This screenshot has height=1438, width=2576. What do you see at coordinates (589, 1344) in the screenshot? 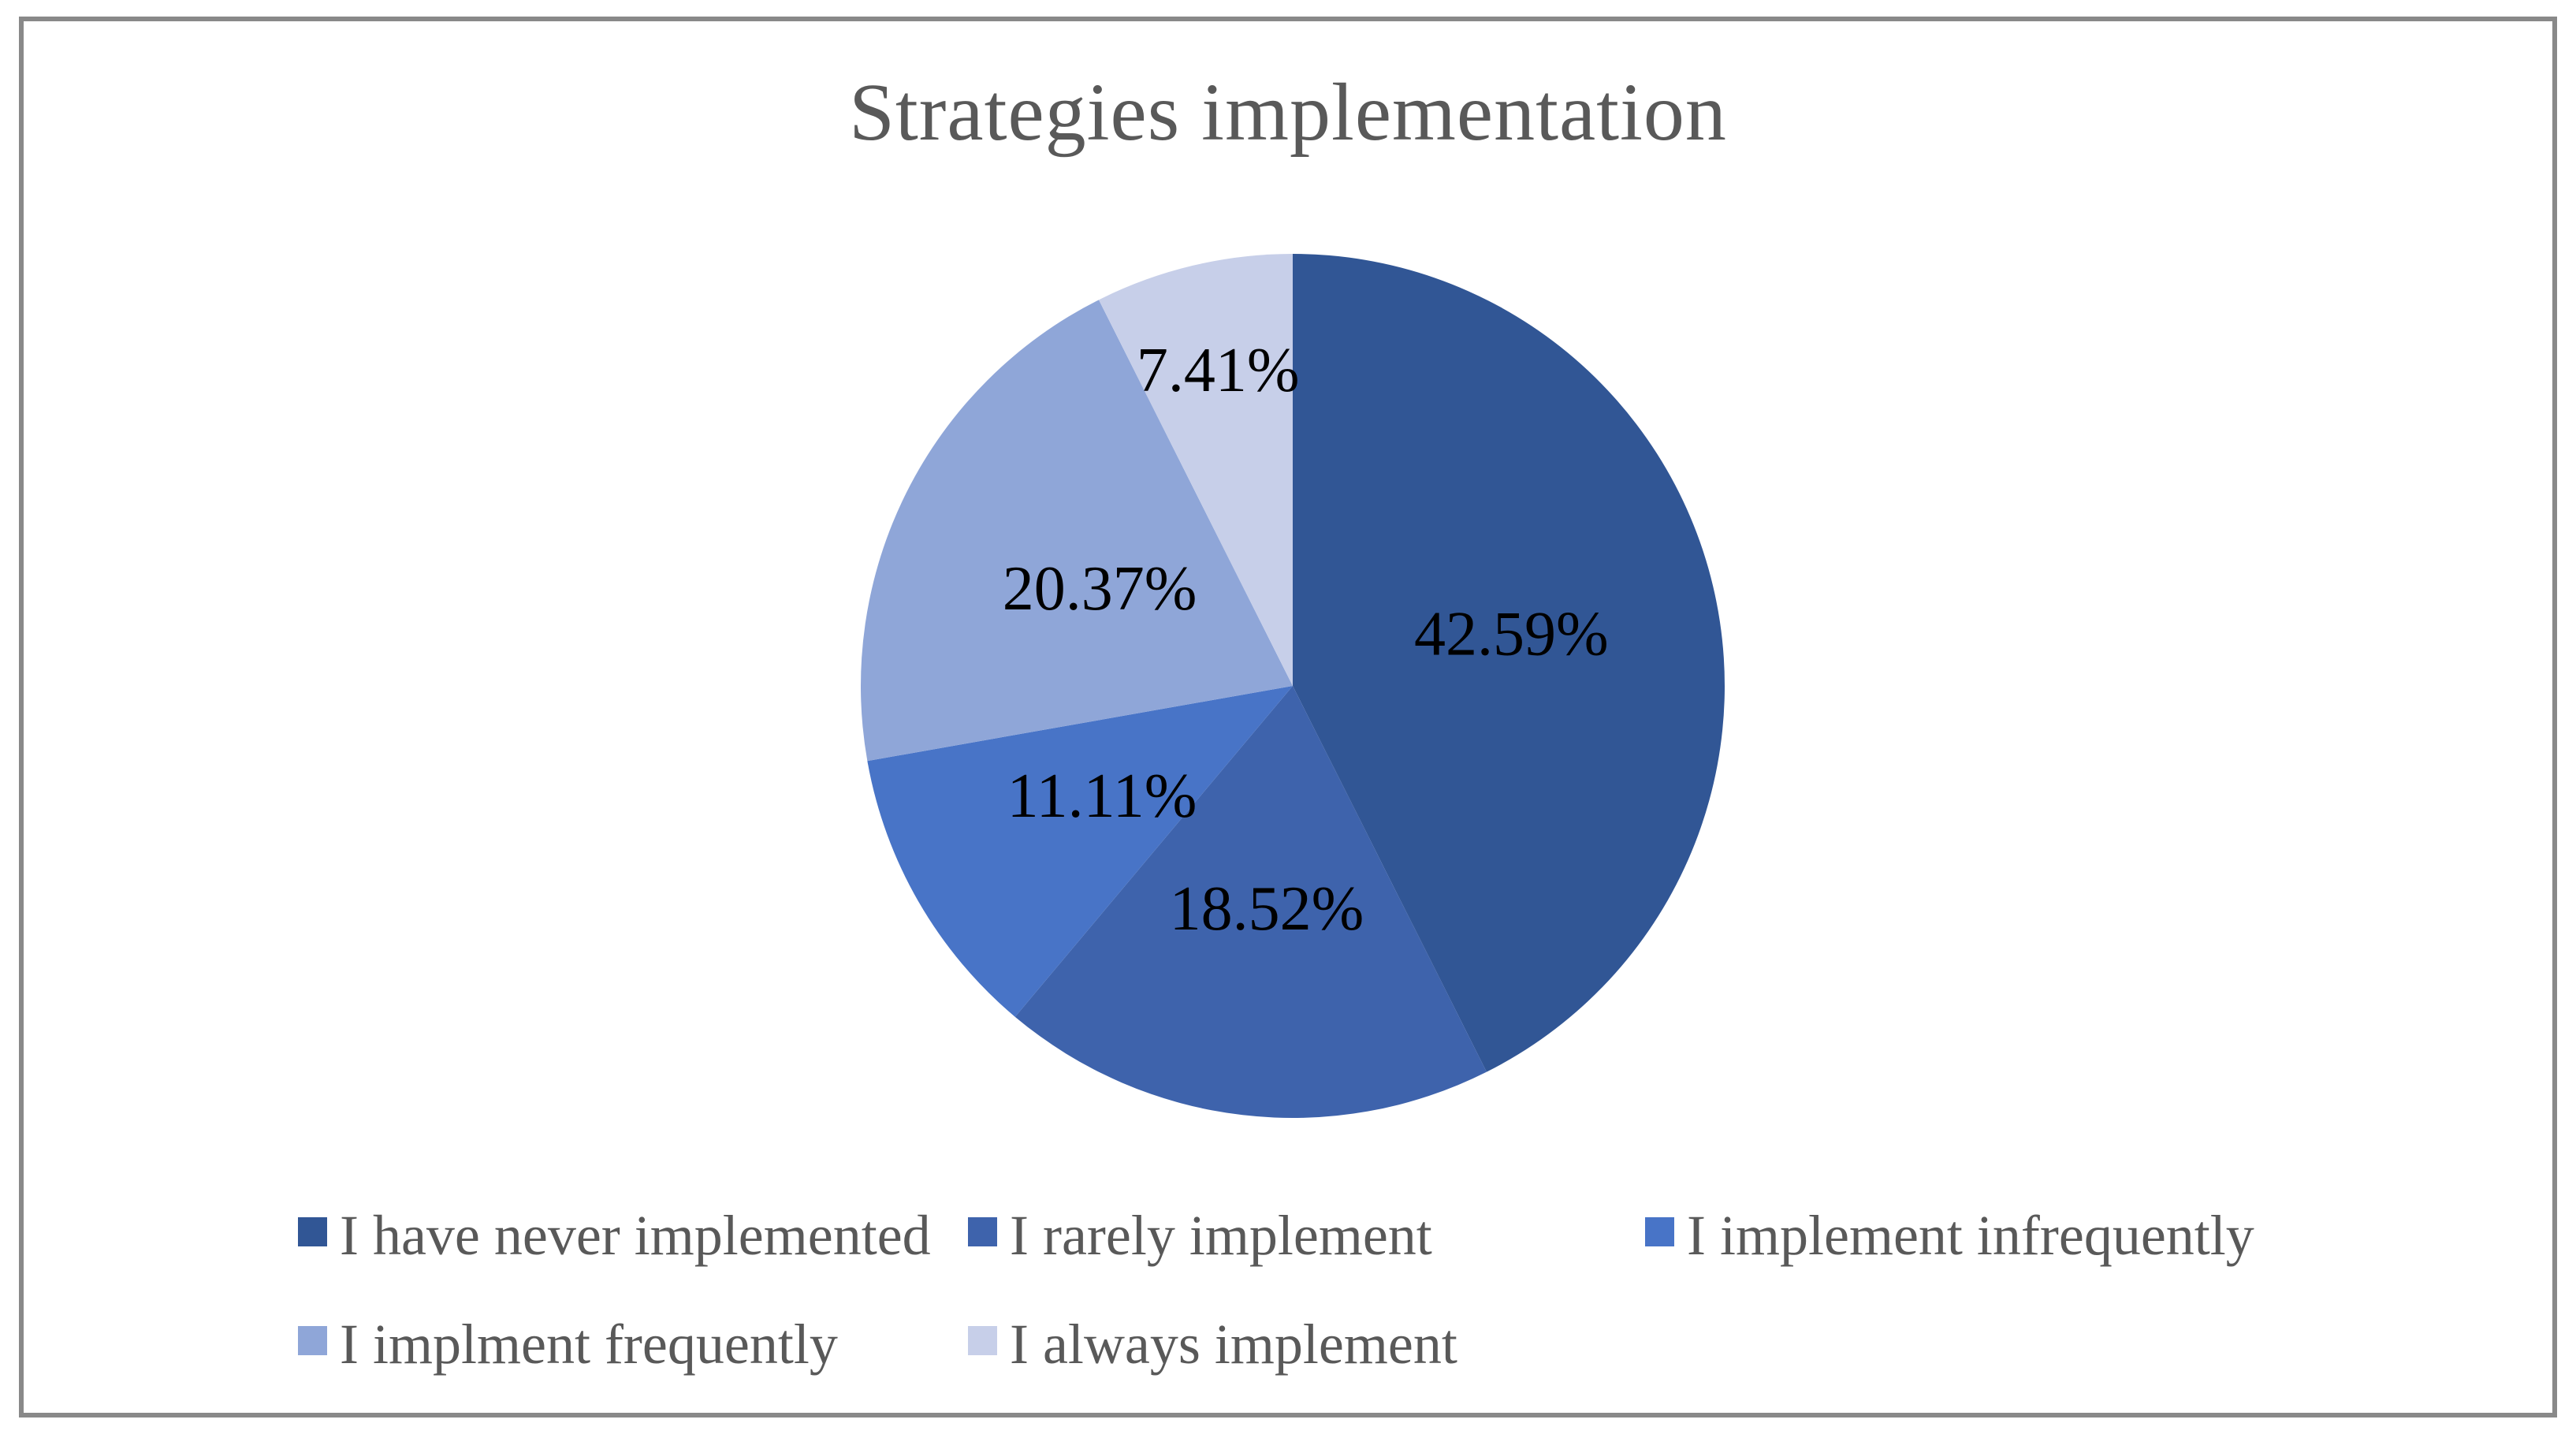
I see `legend-label-frequently: I implment frequently` at bounding box center [589, 1344].